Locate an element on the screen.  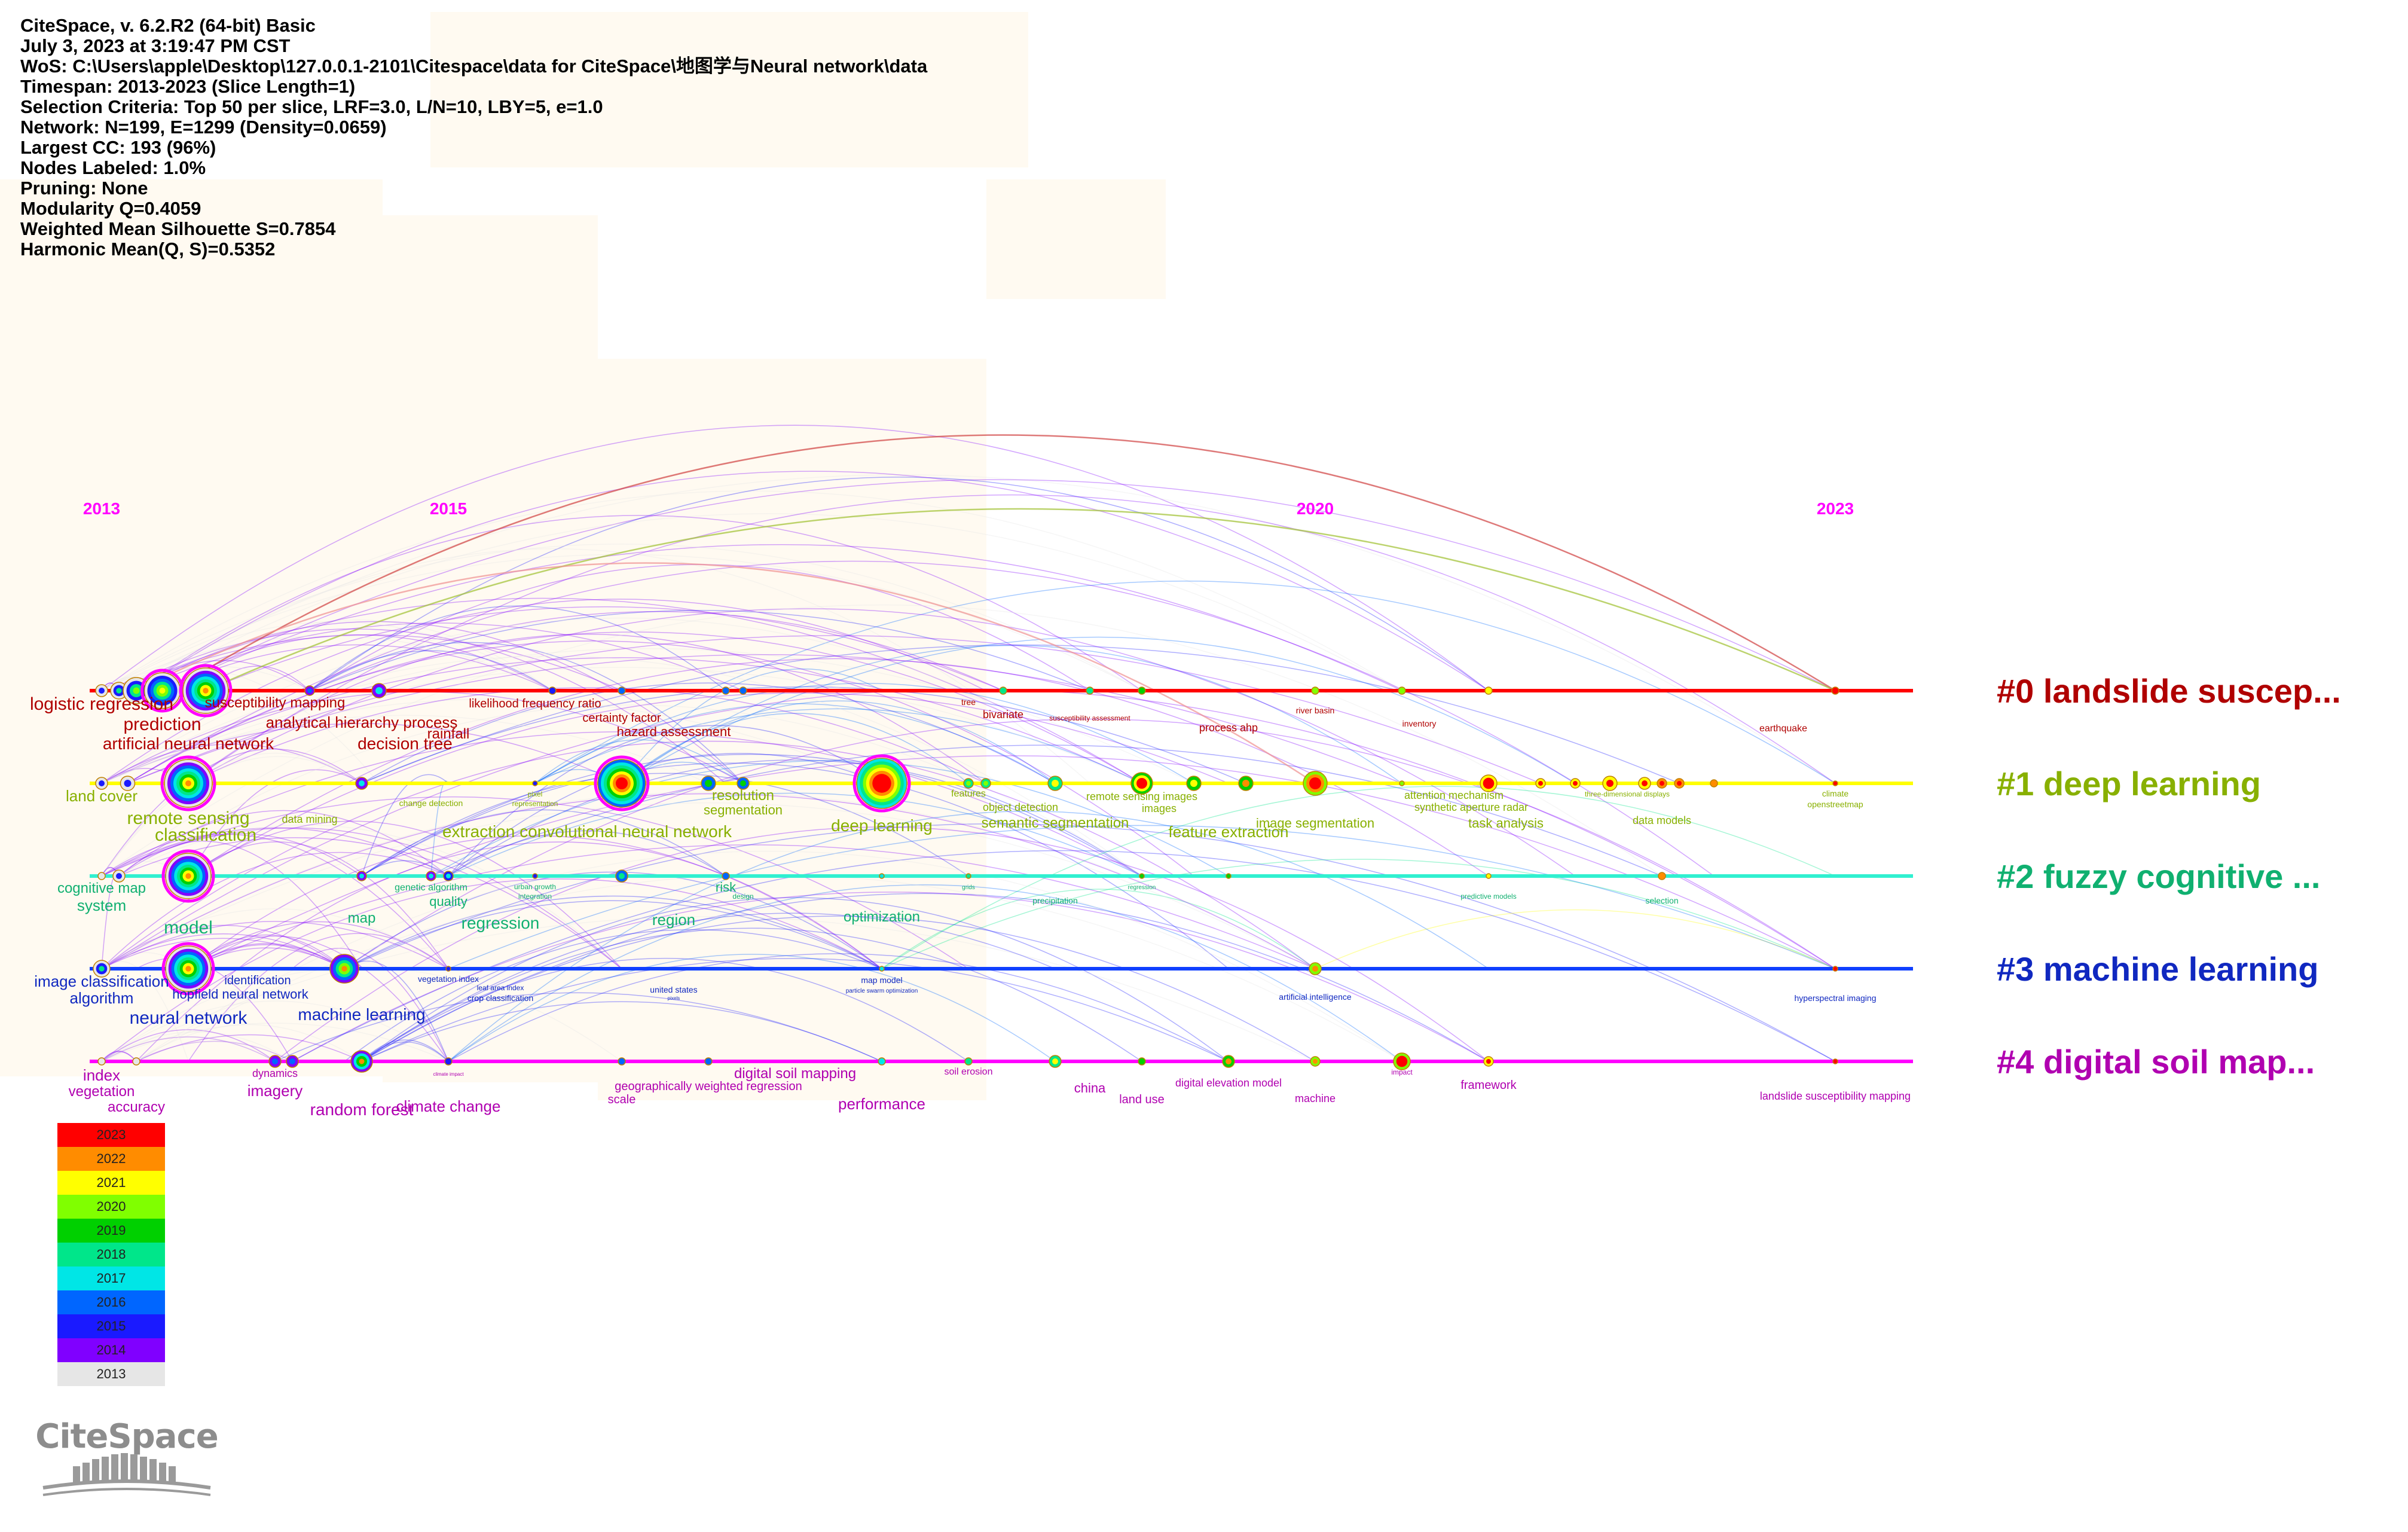
keyword-label: accuracy is located at coordinates (136, 1107).